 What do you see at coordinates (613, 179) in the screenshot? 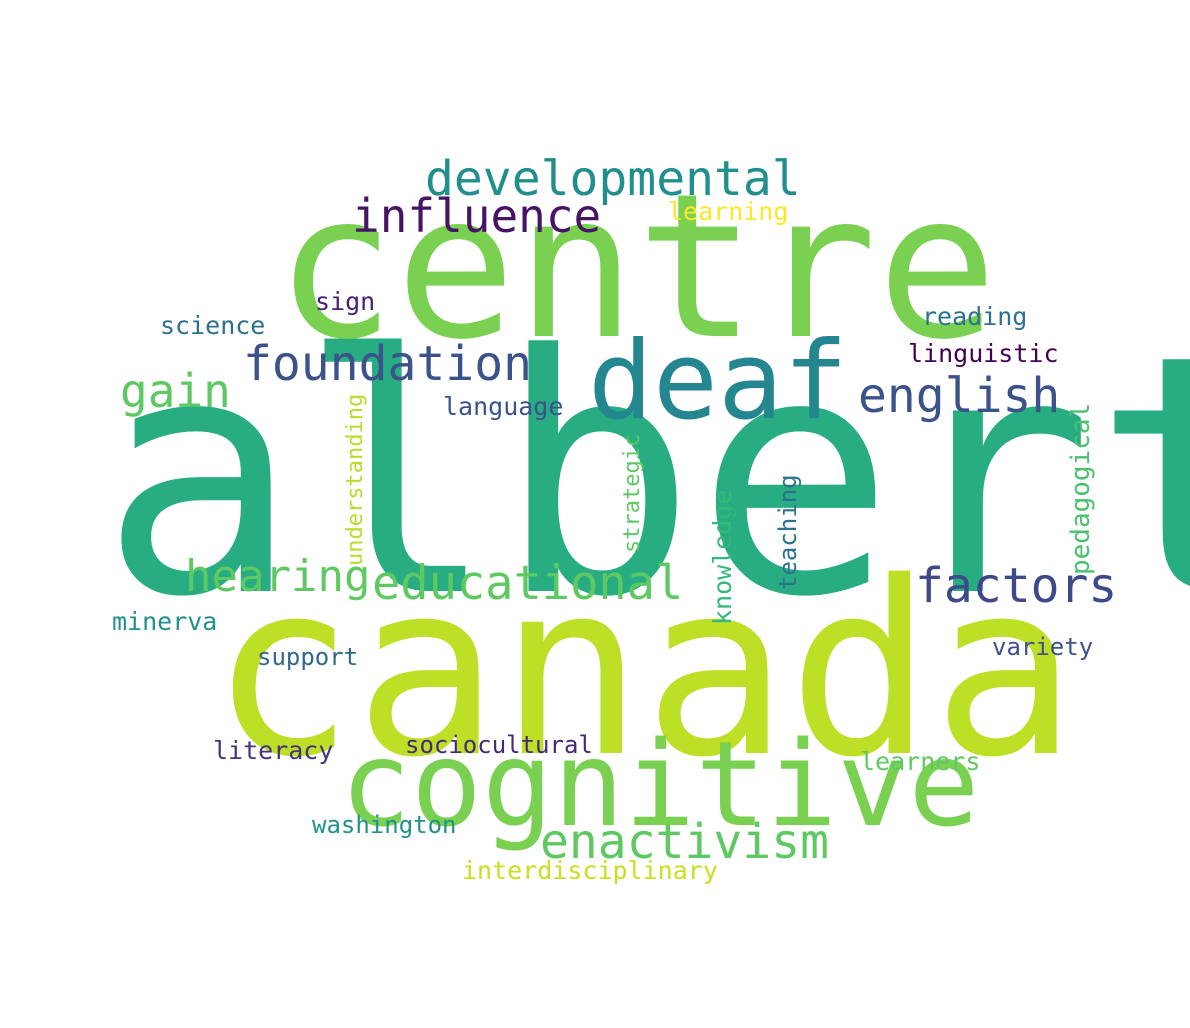
I see `word-developmental: developmental` at bounding box center [613, 179].